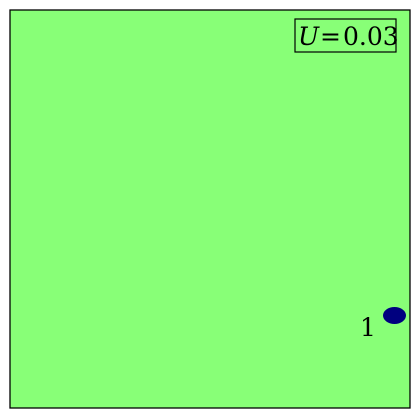  What do you see at coordinates (394, 315) in the screenshot?
I see `region-blob` at bounding box center [394, 315].